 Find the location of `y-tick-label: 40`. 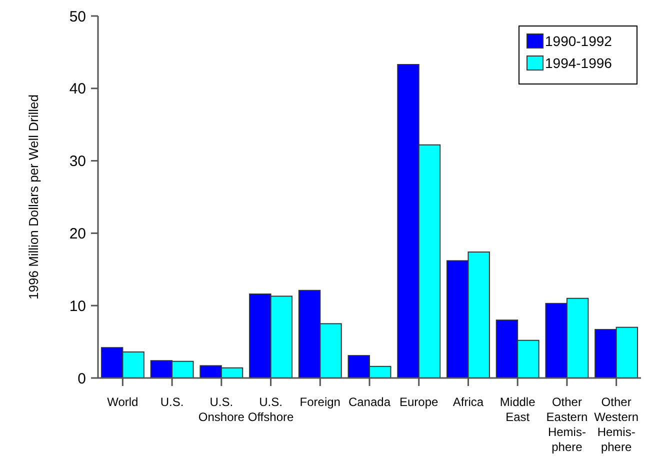

y-tick-label: 40 is located at coordinates (77, 89).